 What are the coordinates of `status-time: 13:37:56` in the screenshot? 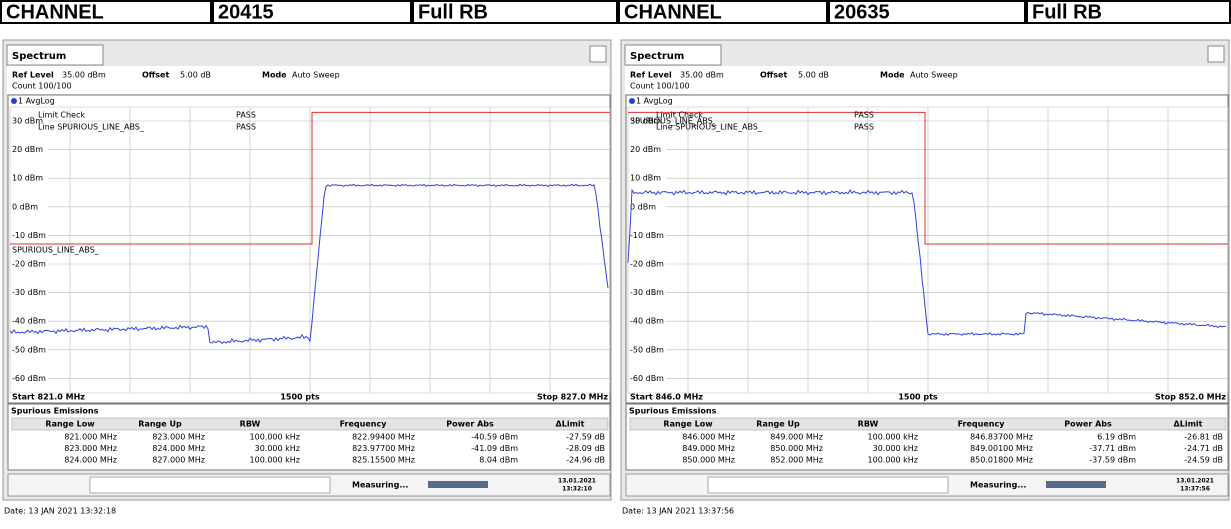 It's located at (1195, 489).